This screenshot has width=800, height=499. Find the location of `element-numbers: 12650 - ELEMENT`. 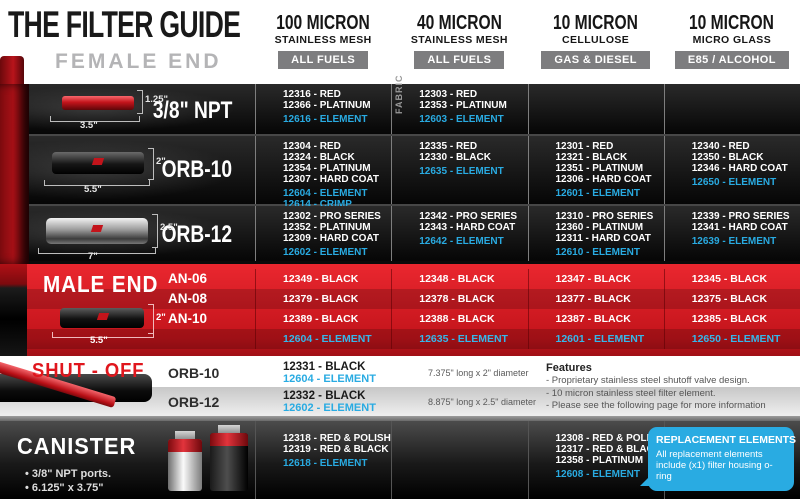

element-numbers: 12650 - ELEMENT is located at coordinates (734, 182).